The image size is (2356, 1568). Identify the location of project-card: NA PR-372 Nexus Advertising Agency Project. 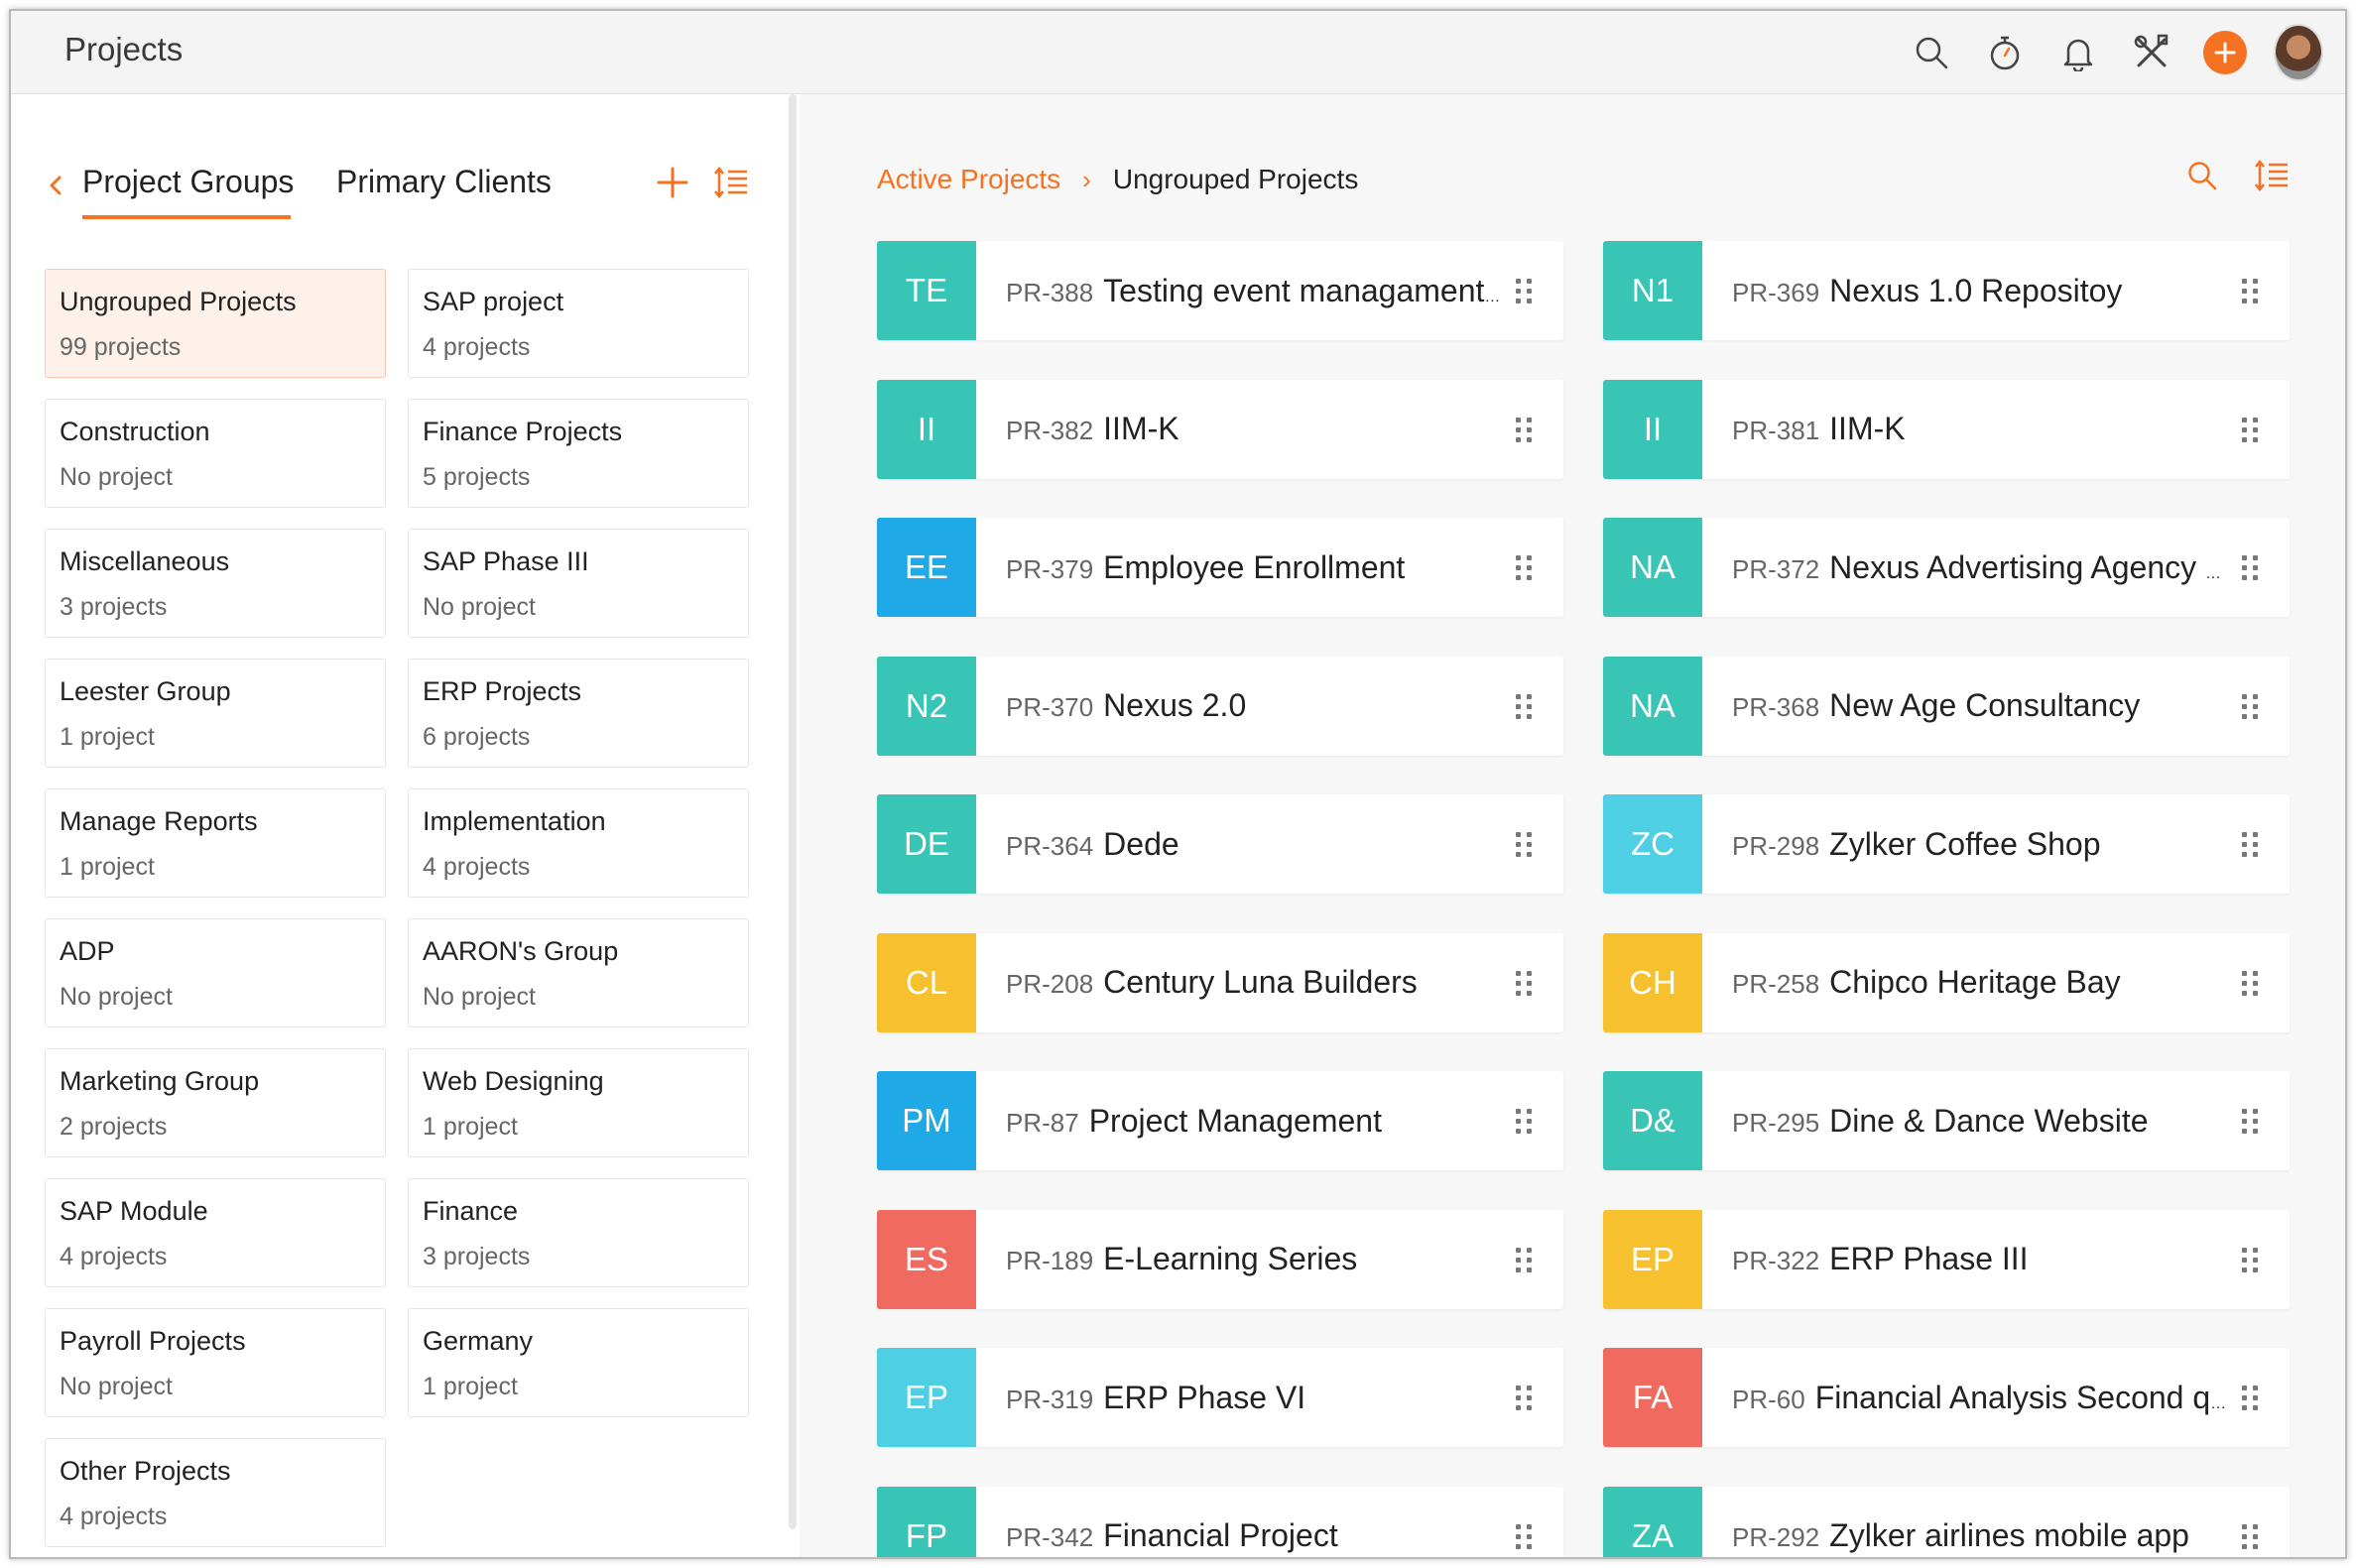
(1946, 567).